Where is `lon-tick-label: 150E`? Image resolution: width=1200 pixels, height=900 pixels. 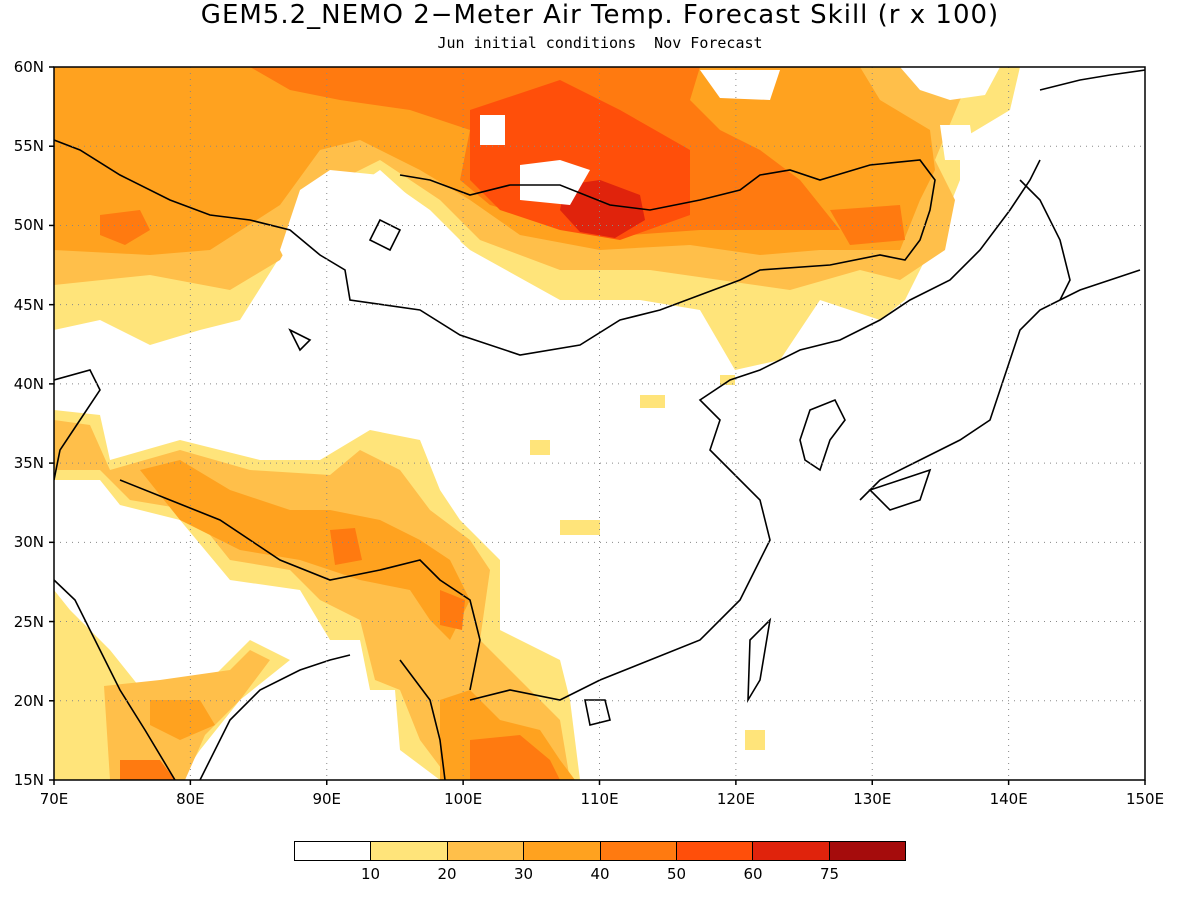 lon-tick-label: 150E is located at coordinates (1145, 799).